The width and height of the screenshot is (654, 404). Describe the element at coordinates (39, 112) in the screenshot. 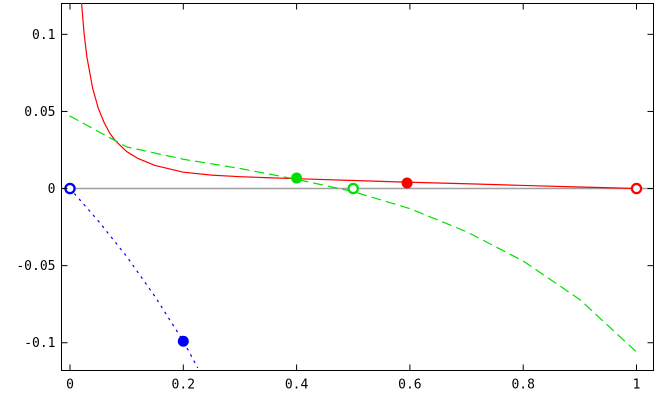

I see `y-tick-label: 0.05` at that location.